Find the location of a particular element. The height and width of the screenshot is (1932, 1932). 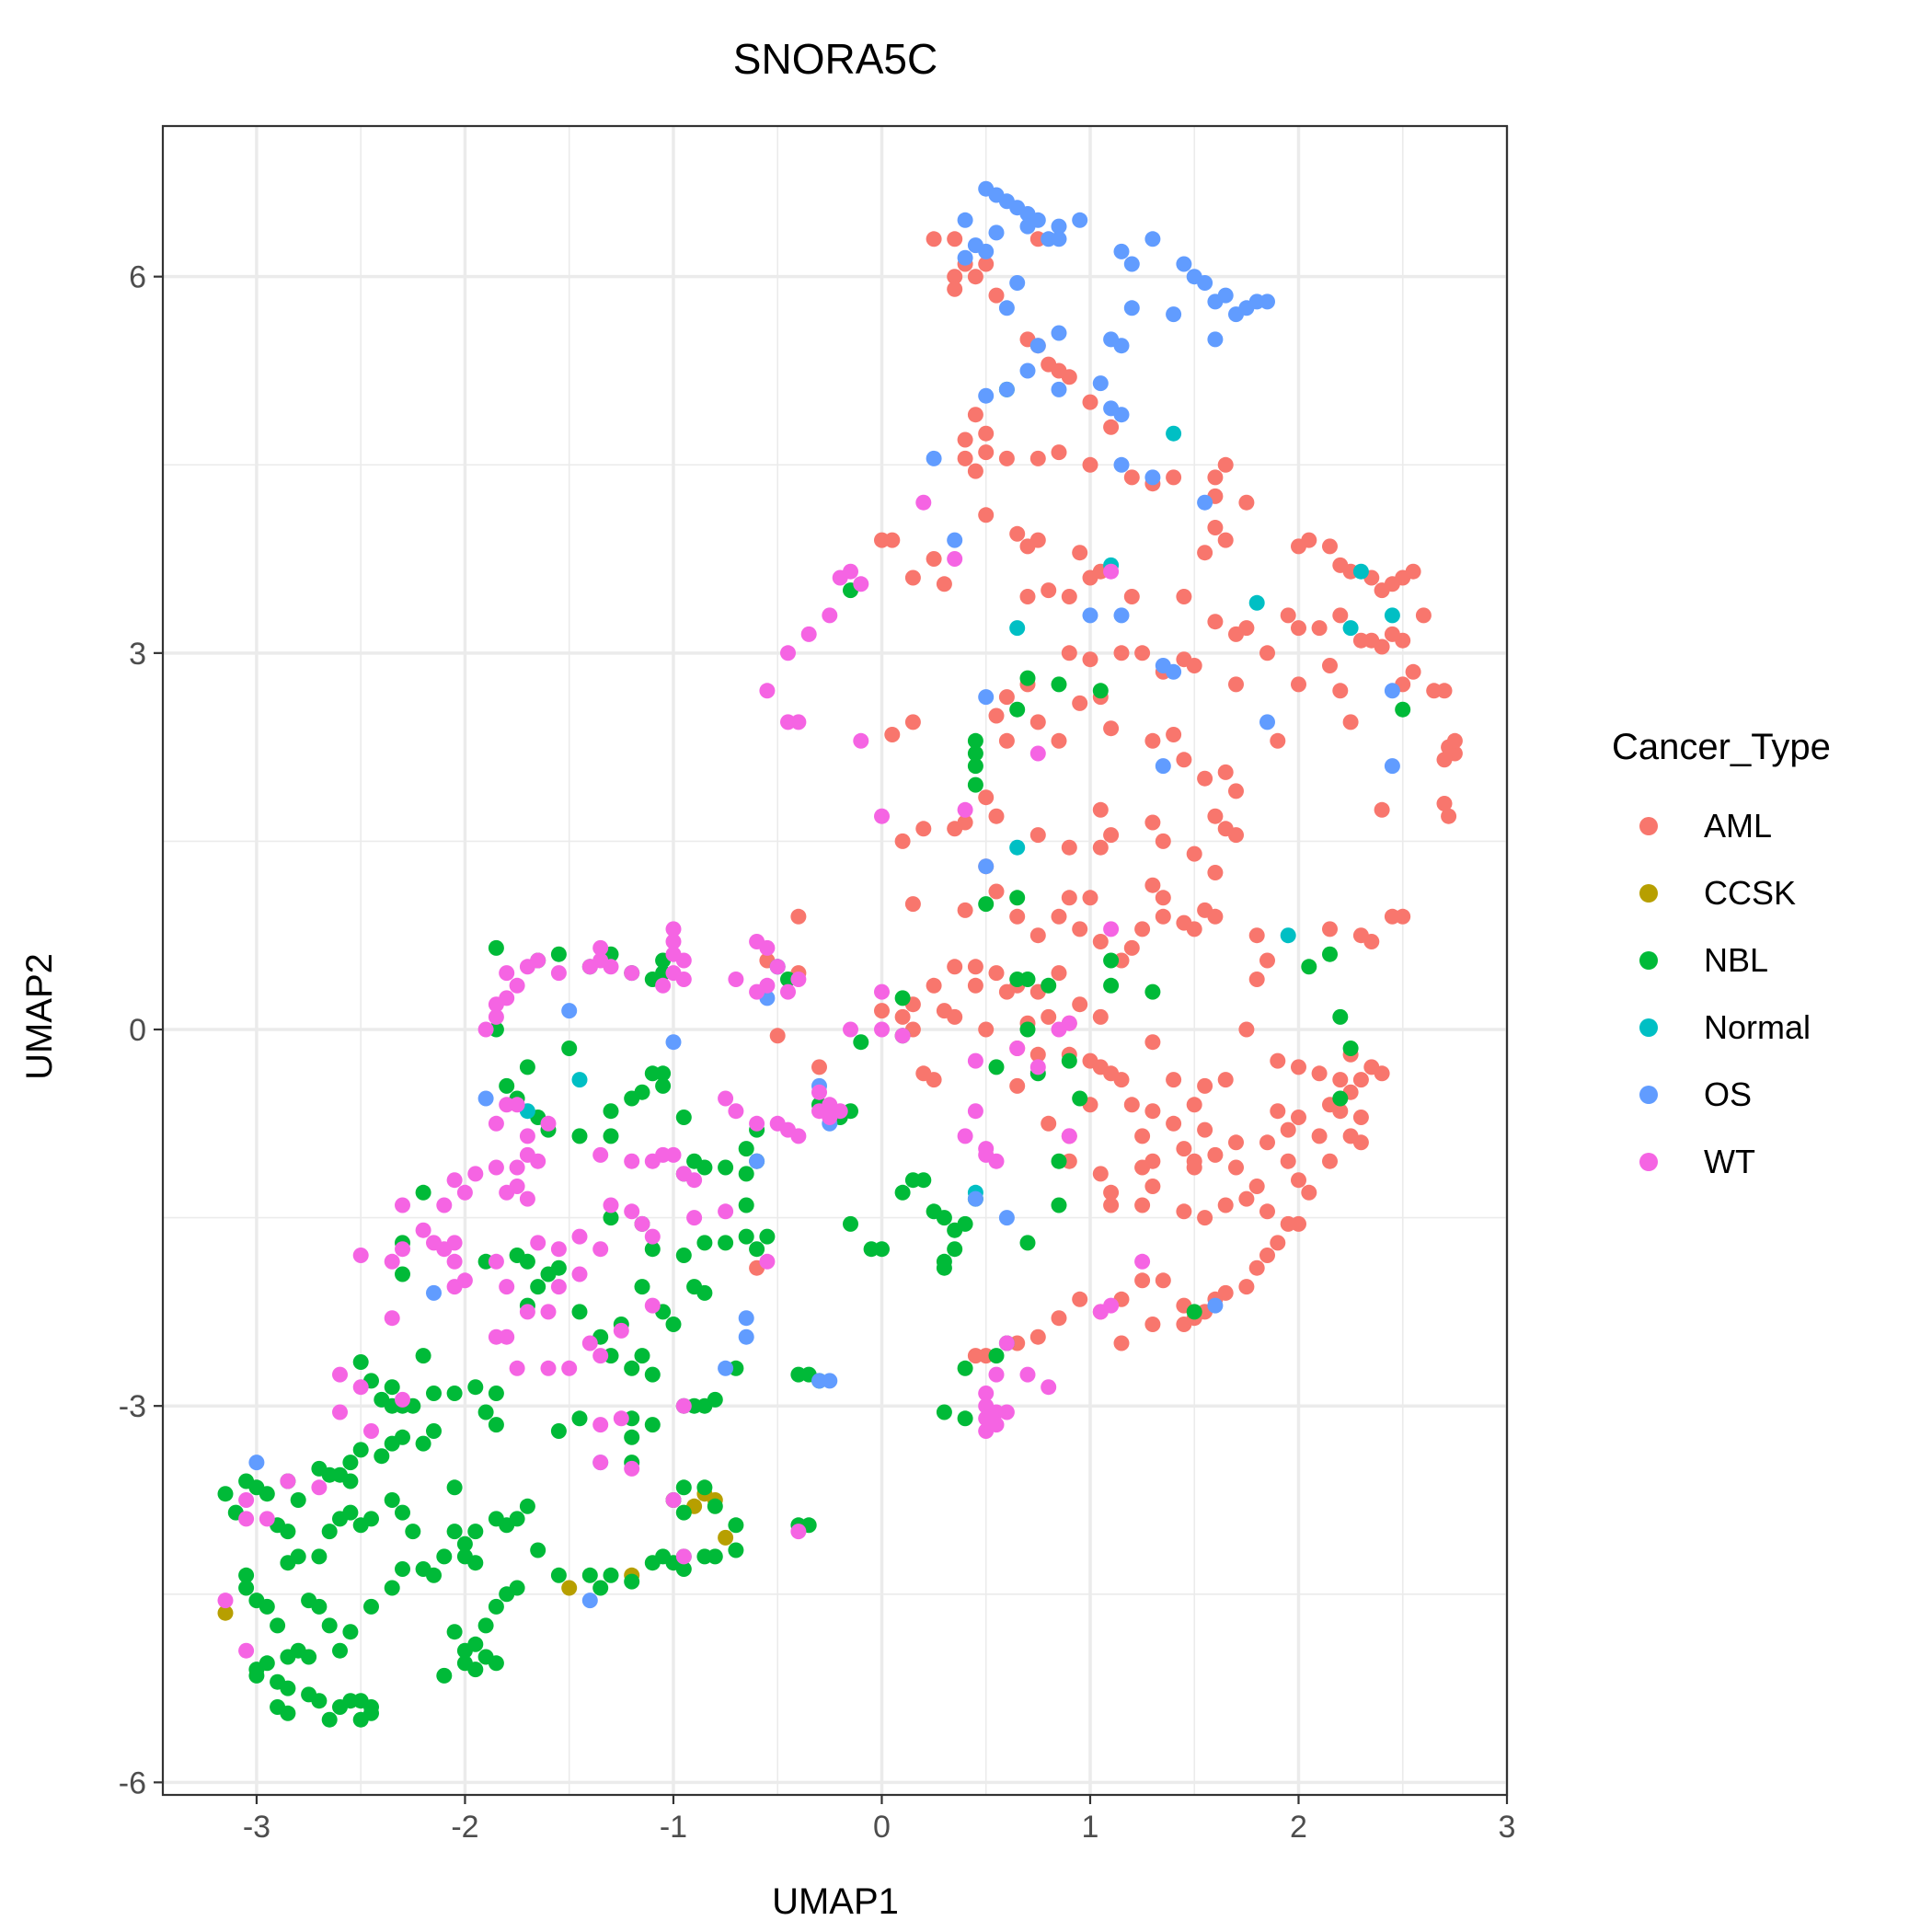

legend-label-os: OS is located at coordinates (1728, 1094).